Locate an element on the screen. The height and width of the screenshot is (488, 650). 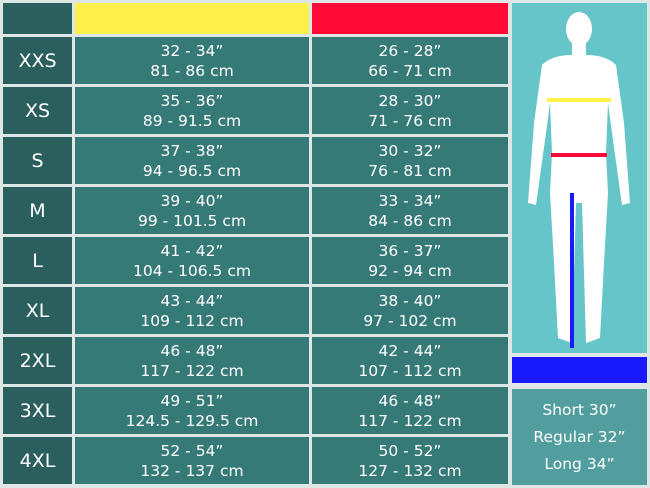
waist-cell: 50 - 52” 127 - 132 cm is located at coordinates (410, 460).